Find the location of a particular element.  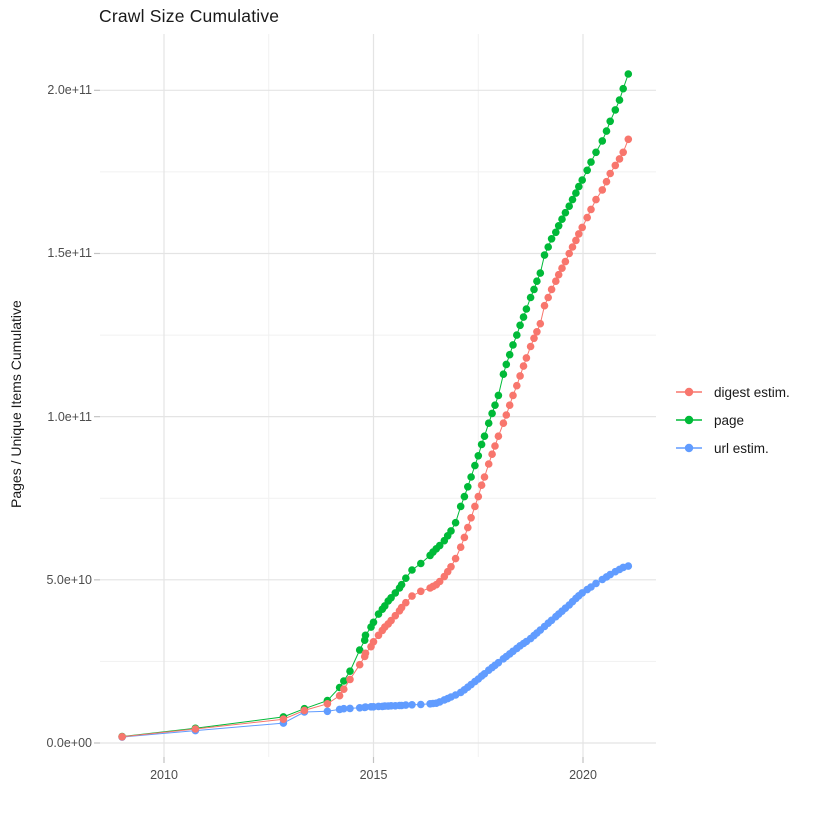

chart-title: Crawl Size Cumulative is located at coordinates (189, 16).